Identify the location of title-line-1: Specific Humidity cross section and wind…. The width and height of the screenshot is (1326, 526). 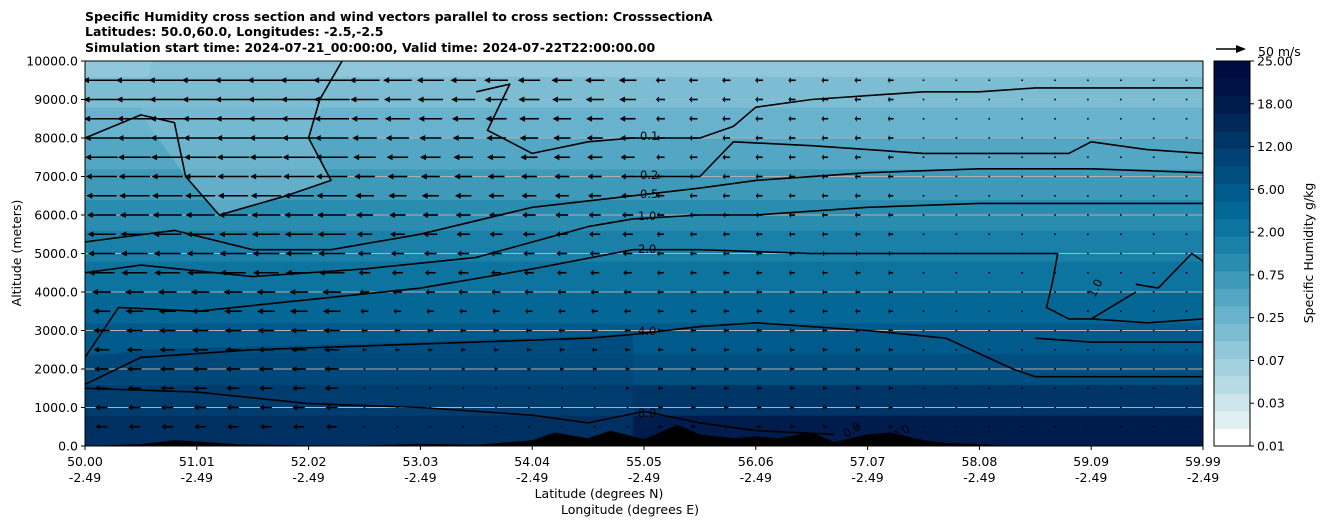
(399, 16).